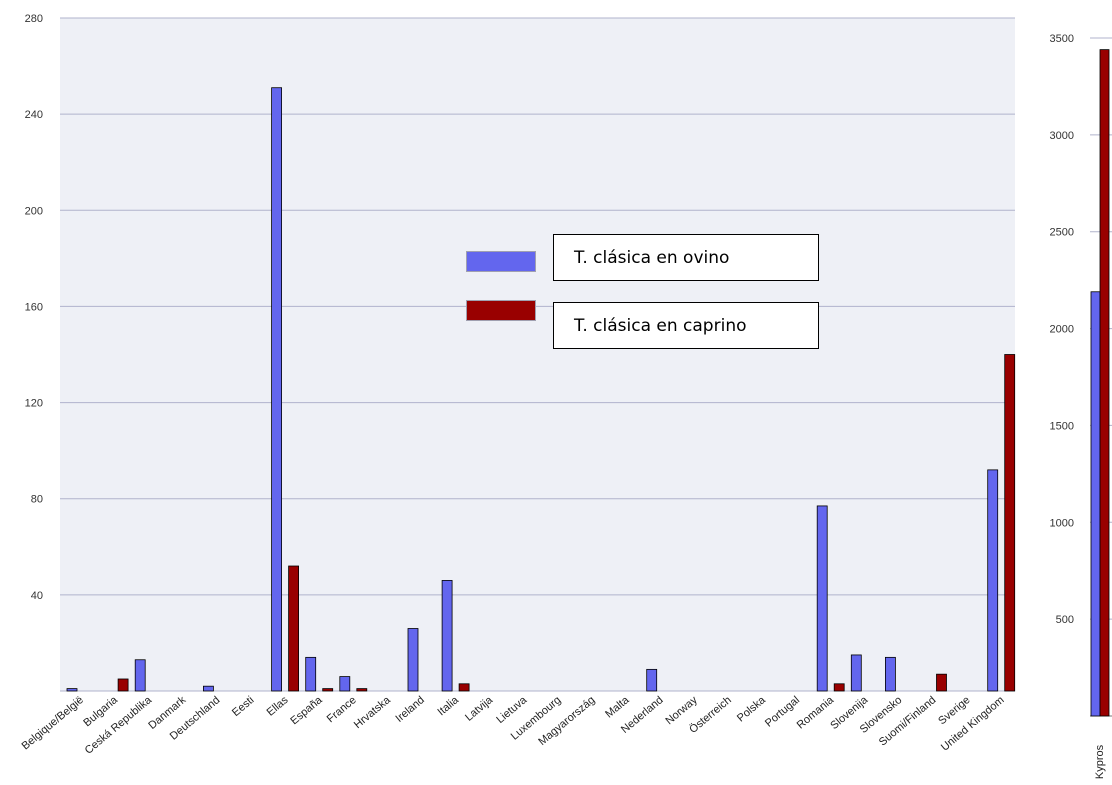 This screenshot has height=785, width=1112. I want to click on legend-label-ovino: T. clásica en ovino, so click(652, 257).